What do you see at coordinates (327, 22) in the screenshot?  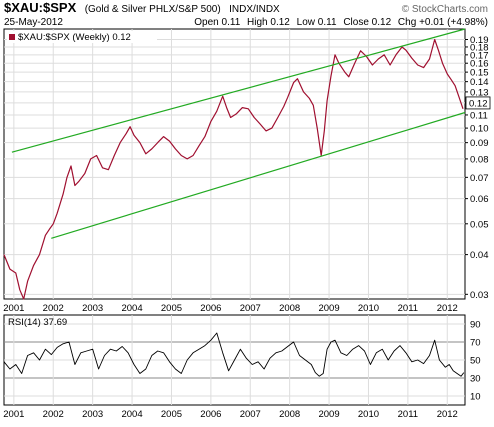 I see `low-value: 0.11` at bounding box center [327, 22].